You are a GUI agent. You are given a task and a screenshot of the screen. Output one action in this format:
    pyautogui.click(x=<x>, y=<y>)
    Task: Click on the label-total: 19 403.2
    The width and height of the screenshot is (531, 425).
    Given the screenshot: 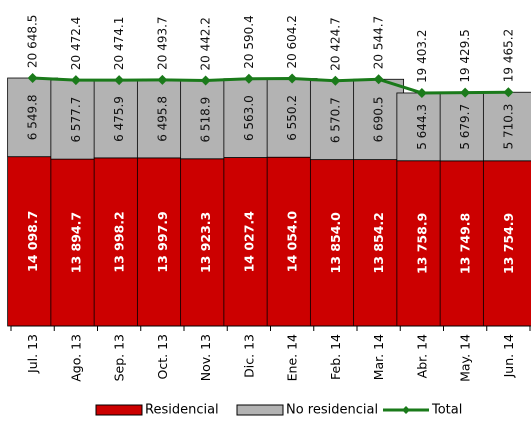 What is the action you would take?
    pyautogui.click(x=422, y=56)
    